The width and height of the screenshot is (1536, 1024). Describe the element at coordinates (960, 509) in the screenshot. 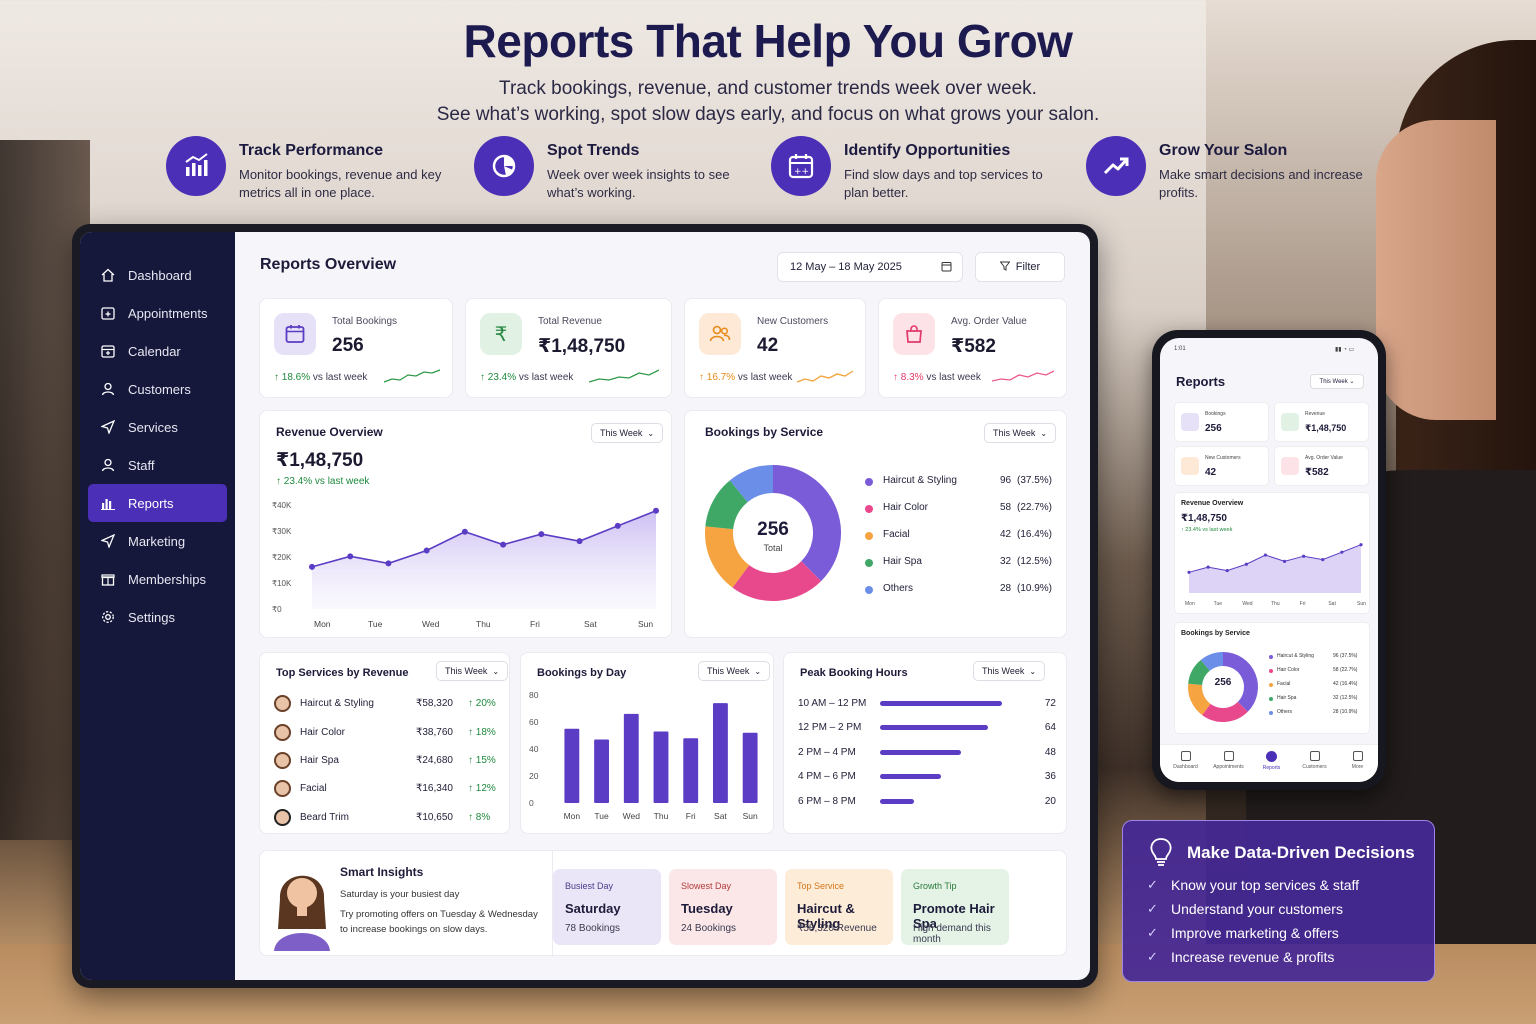

I see `legend-item: Hair Color 58 (22.7%)` at that location.